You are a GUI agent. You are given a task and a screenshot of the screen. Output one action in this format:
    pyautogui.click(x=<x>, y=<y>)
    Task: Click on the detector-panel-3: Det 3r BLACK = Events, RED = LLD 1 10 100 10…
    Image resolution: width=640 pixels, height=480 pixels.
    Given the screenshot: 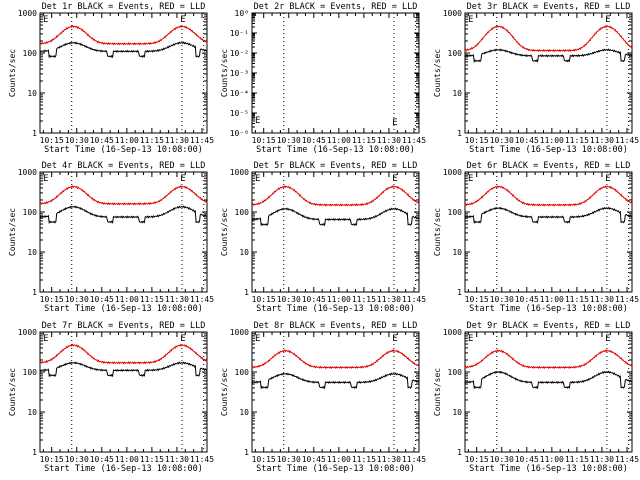 What is the action you would take?
    pyautogui.click(x=536, y=78)
    